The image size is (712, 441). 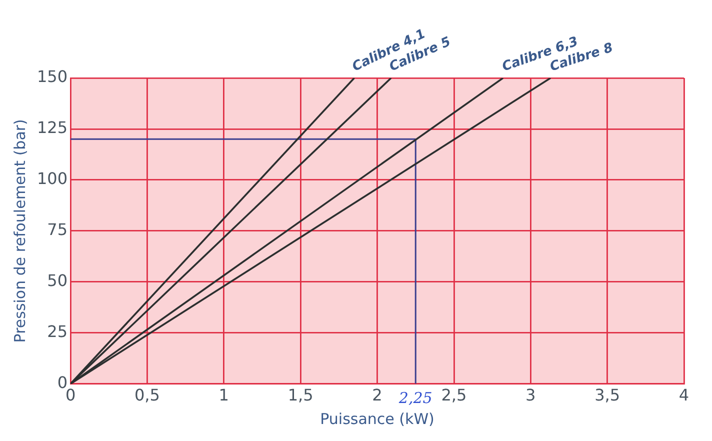 What do you see at coordinates (52, 178) in the screenshot?
I see `y-tick-label: 100` at bounding box center [52, 178].